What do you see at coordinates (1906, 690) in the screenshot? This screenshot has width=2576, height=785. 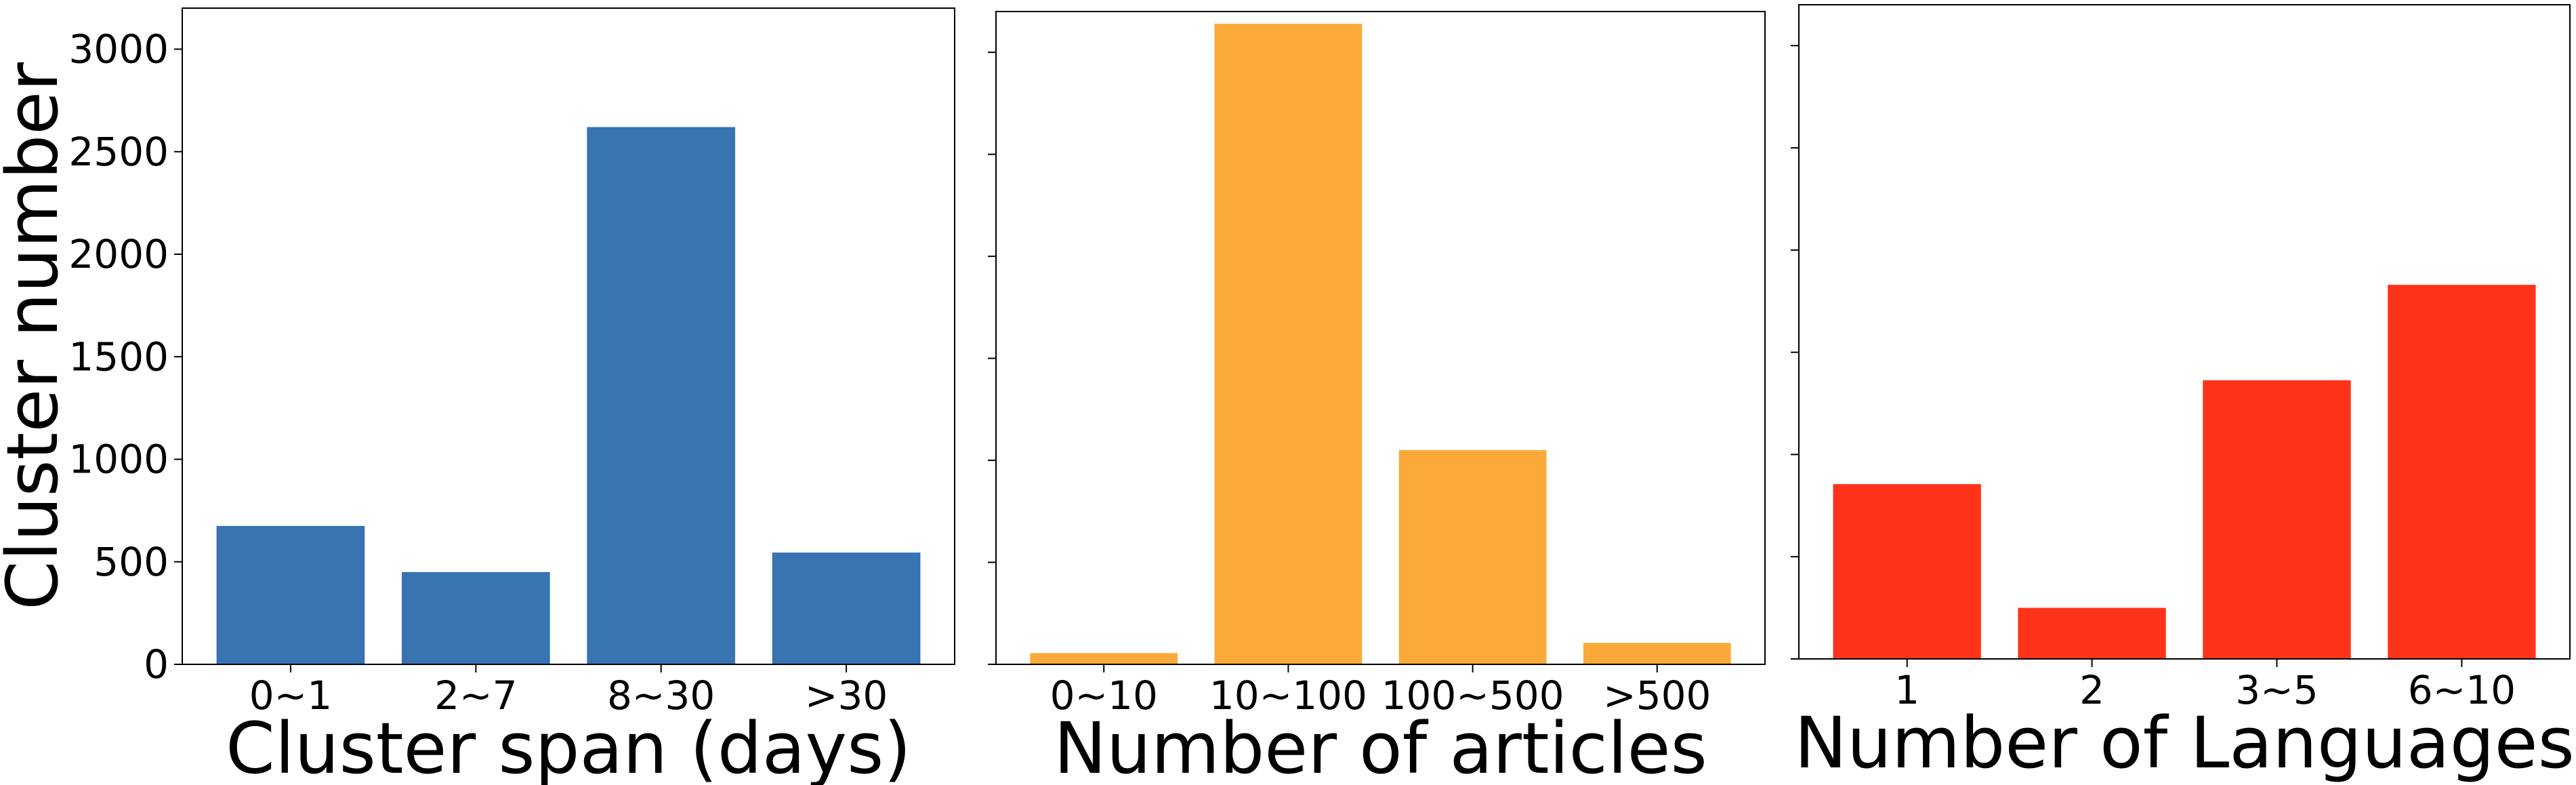 I see `x-tick-label: 1` at bounding box center [1906, 690].